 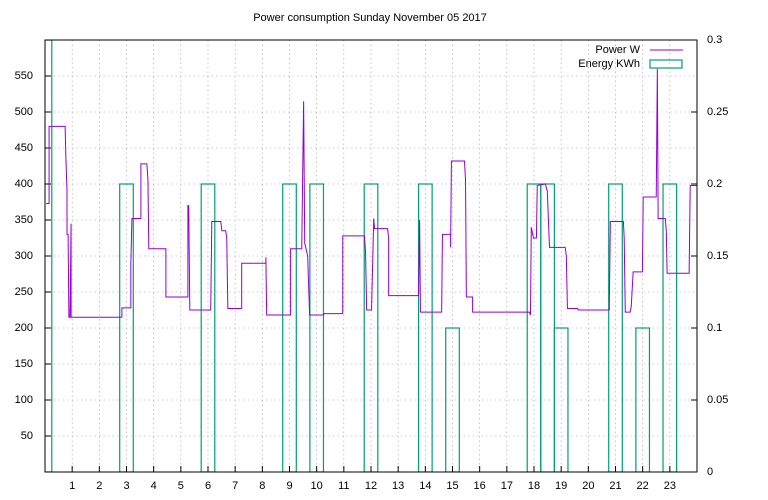 What do you see at coordinates (714, 184) in the screenshot?
I see `y2-tick-label: 0.2` at bounding box center [714, 184].